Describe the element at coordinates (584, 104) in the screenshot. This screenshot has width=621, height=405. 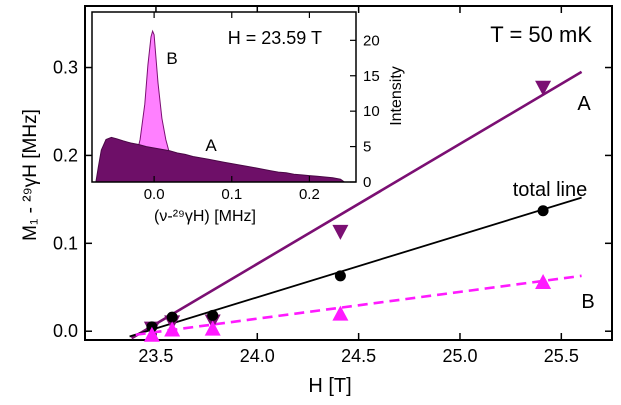
I see `main-series-label-a: A` at that location.